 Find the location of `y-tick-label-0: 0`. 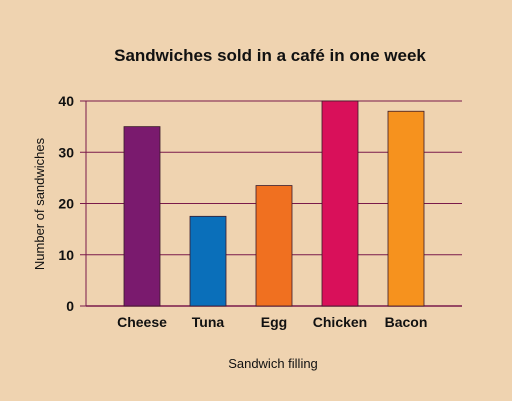

y-tick-label-0: 0 is located at coordinates (70, 306).